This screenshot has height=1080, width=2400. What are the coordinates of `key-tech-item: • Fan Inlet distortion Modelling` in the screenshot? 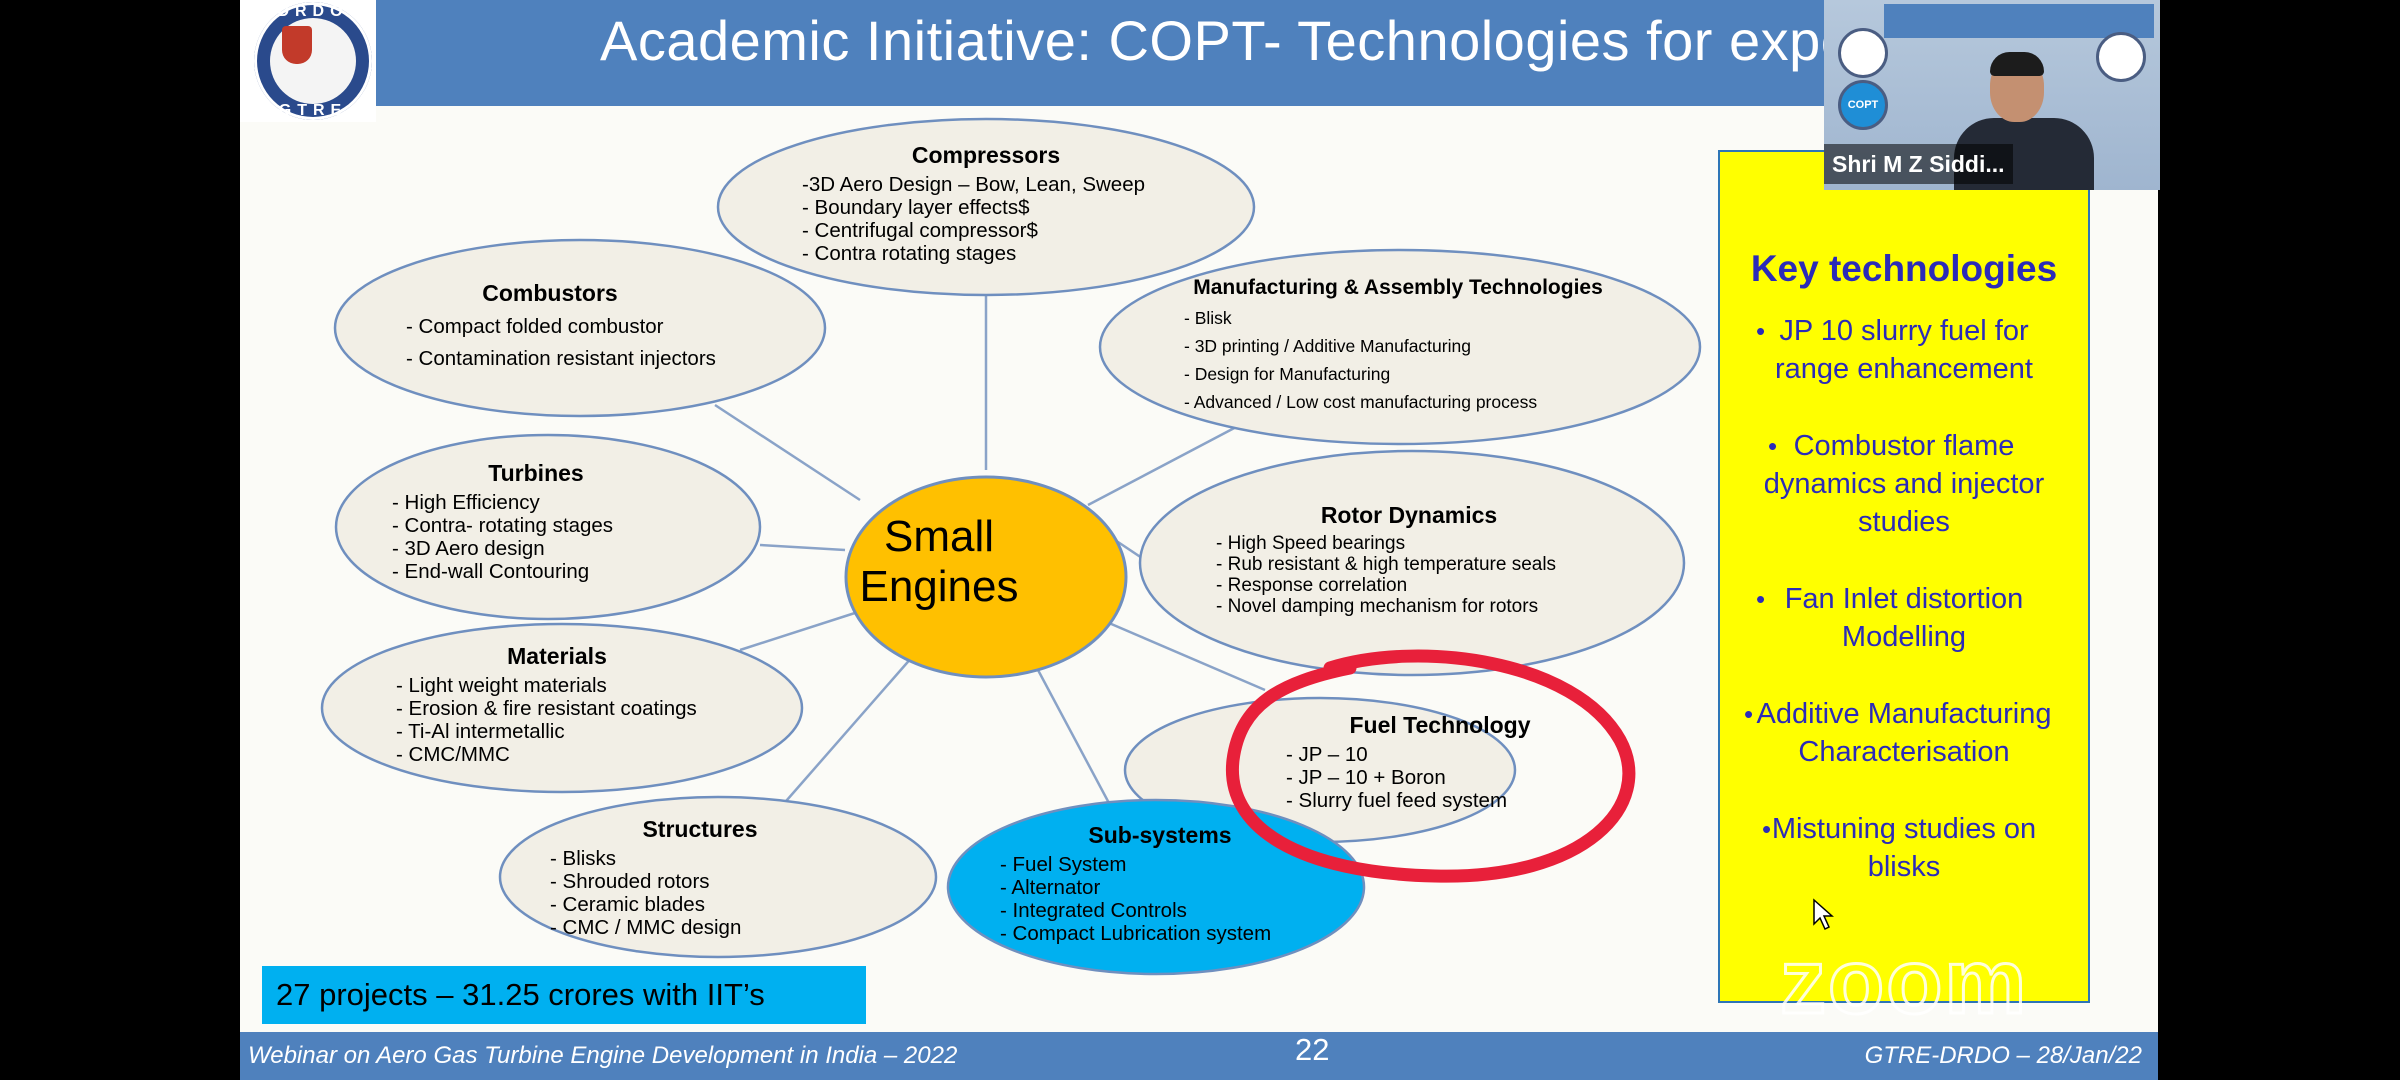 It's located at (1890, 618).